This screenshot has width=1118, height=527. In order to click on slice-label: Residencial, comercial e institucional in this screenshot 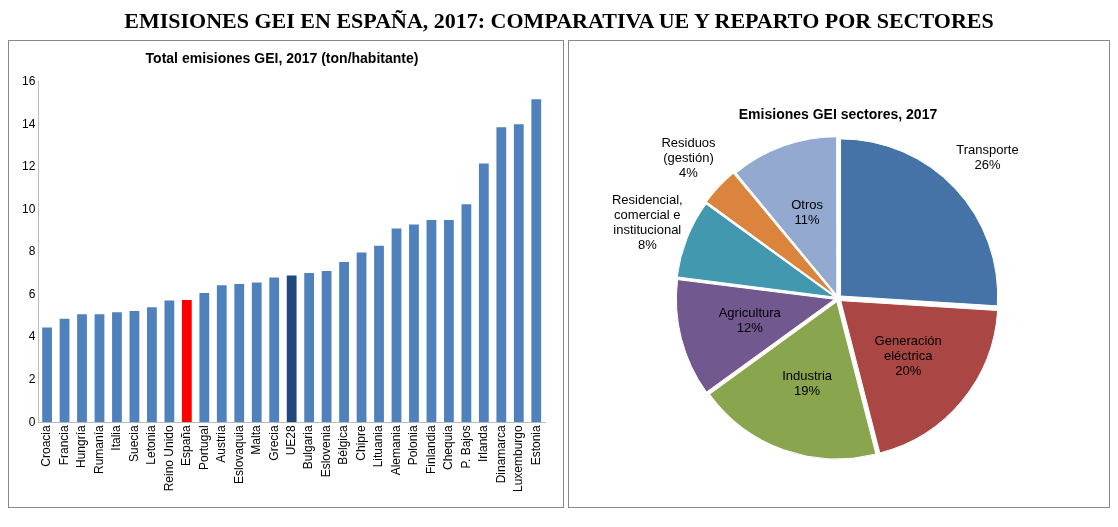, I will do `click(647, 214)`.